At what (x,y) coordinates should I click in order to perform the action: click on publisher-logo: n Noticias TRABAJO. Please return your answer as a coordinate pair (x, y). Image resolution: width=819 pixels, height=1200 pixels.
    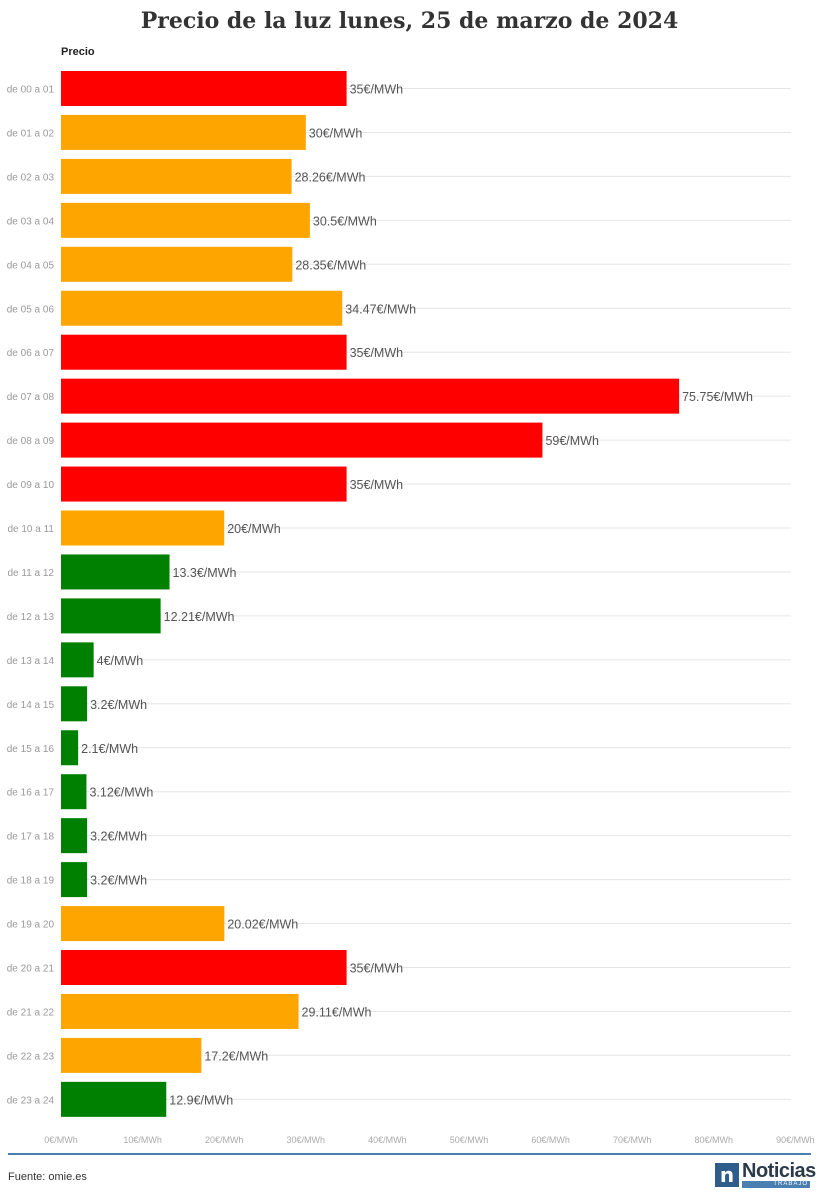
    Looking at the image, I should click on (765, 1174).